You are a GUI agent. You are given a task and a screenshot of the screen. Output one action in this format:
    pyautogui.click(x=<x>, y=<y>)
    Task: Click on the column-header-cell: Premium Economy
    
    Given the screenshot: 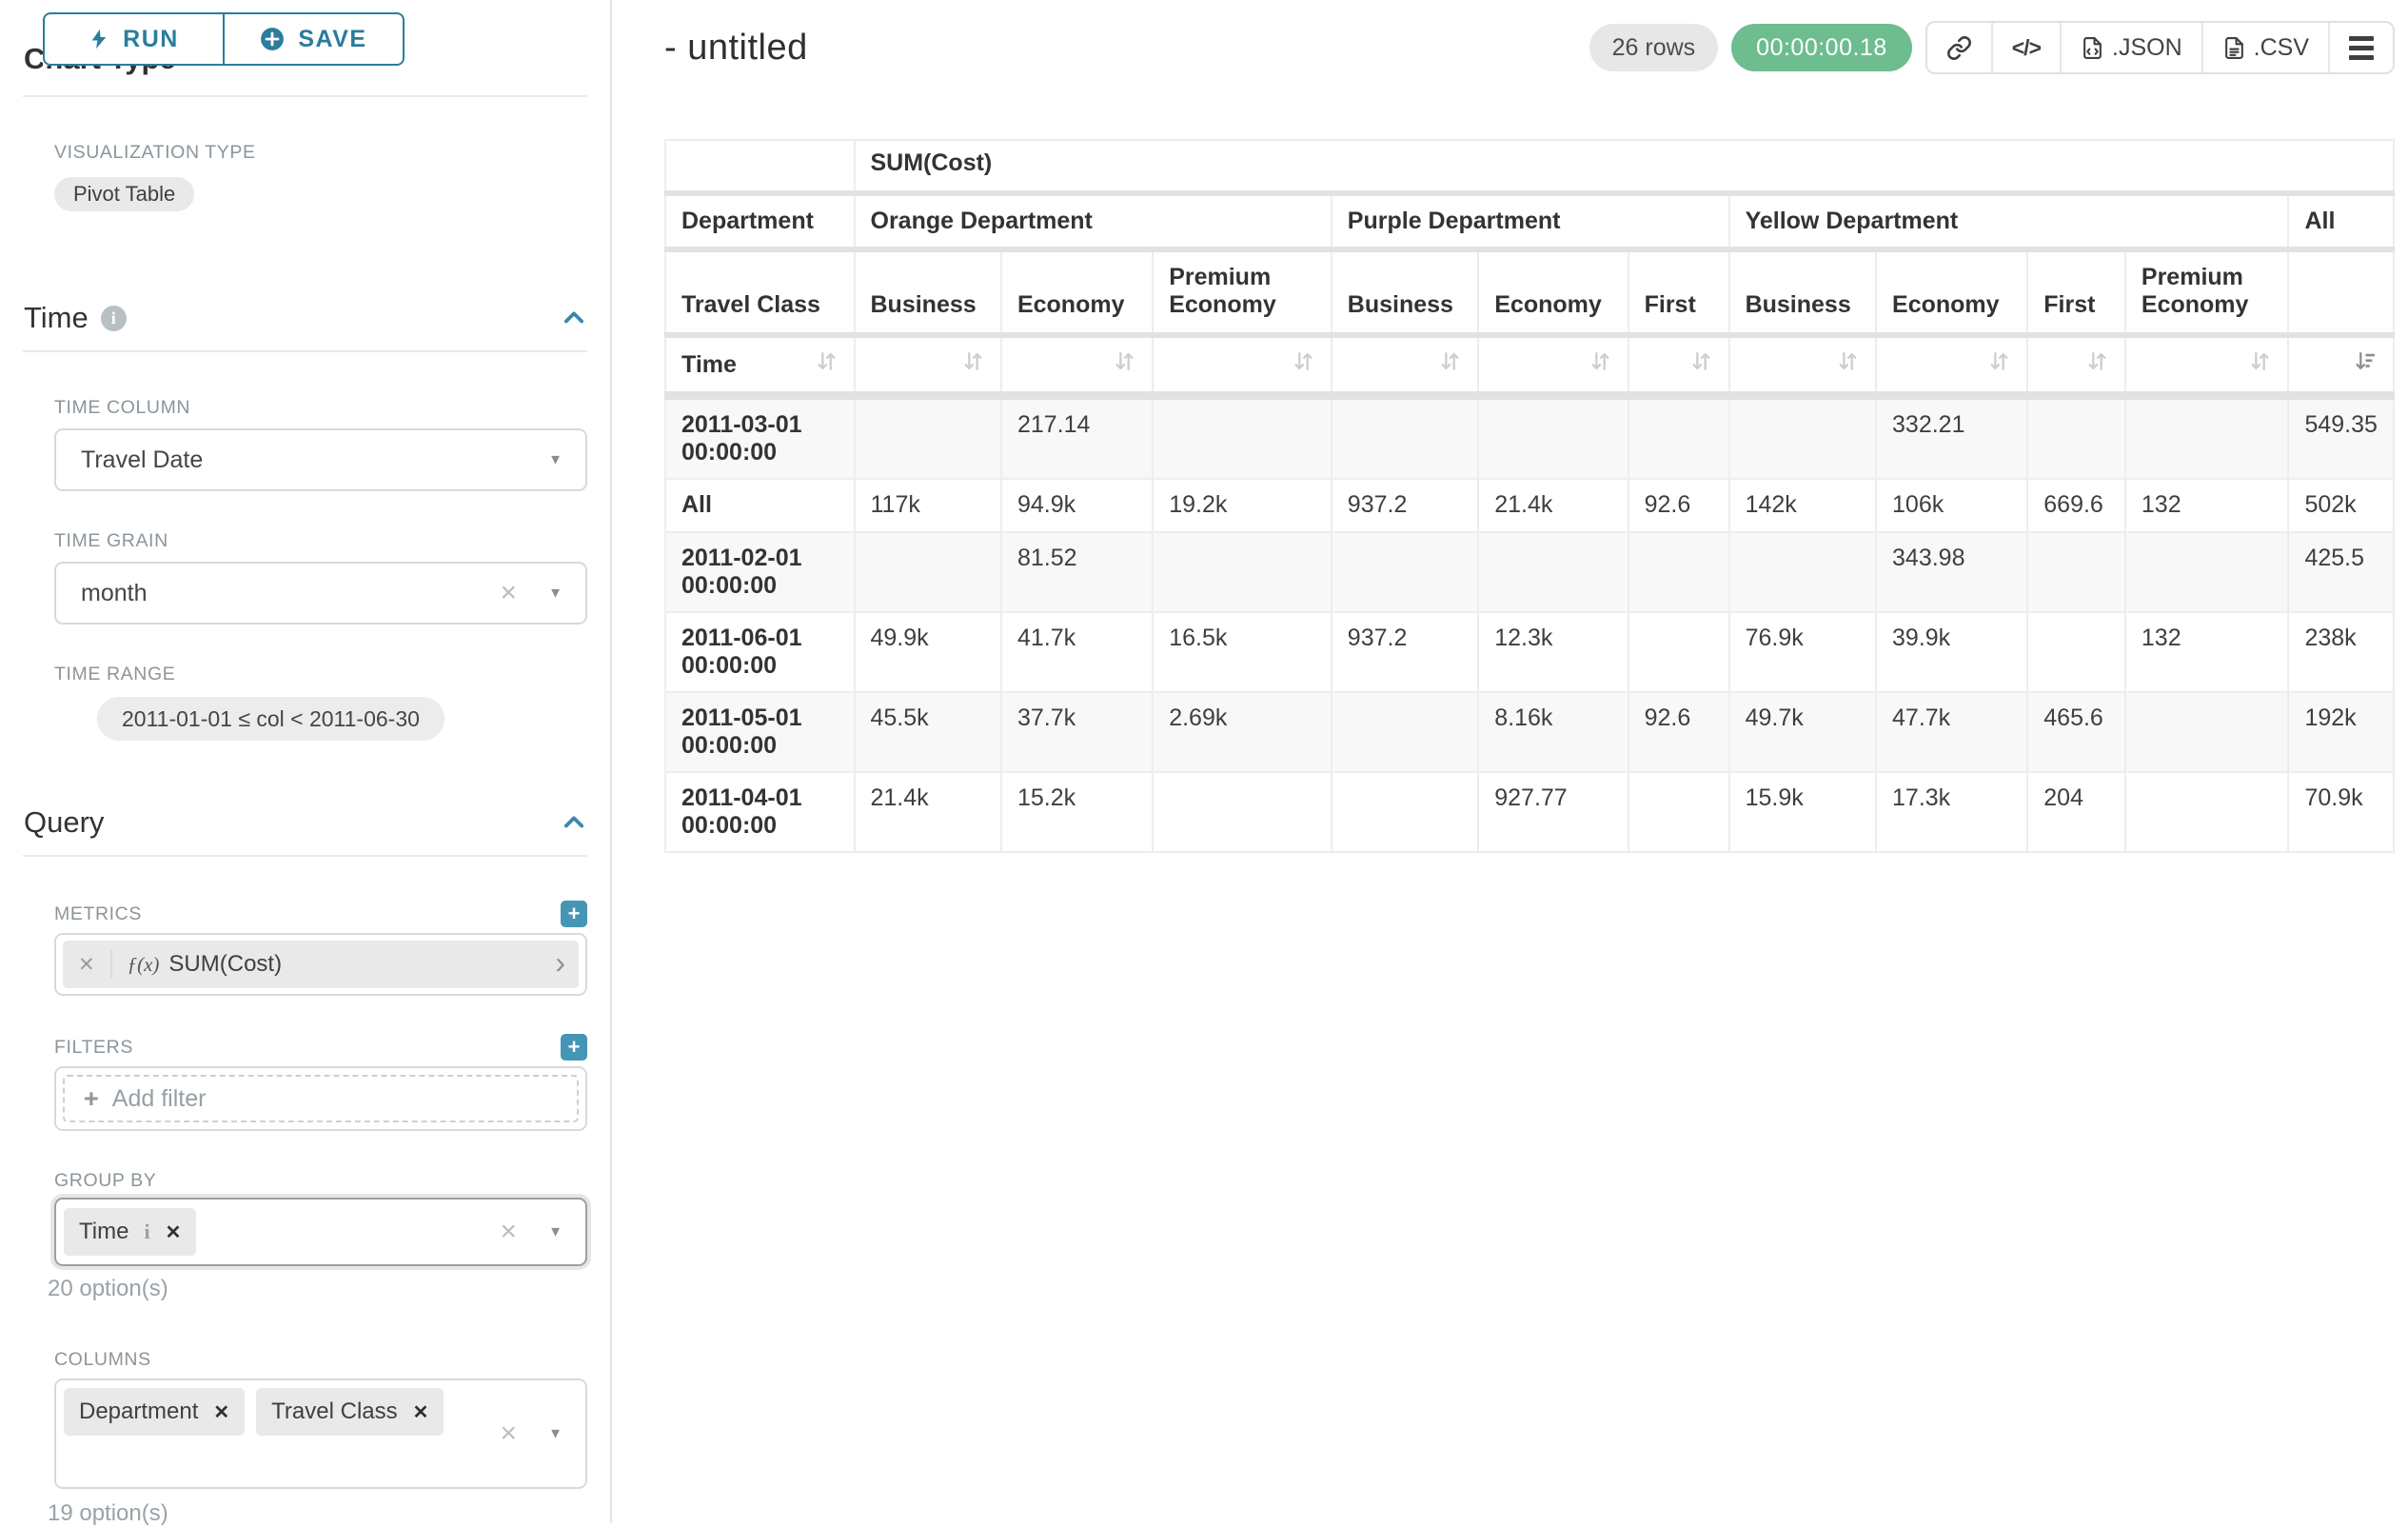 What is the action you would take?
    pyautogui.click(x=2206, y=293)
    